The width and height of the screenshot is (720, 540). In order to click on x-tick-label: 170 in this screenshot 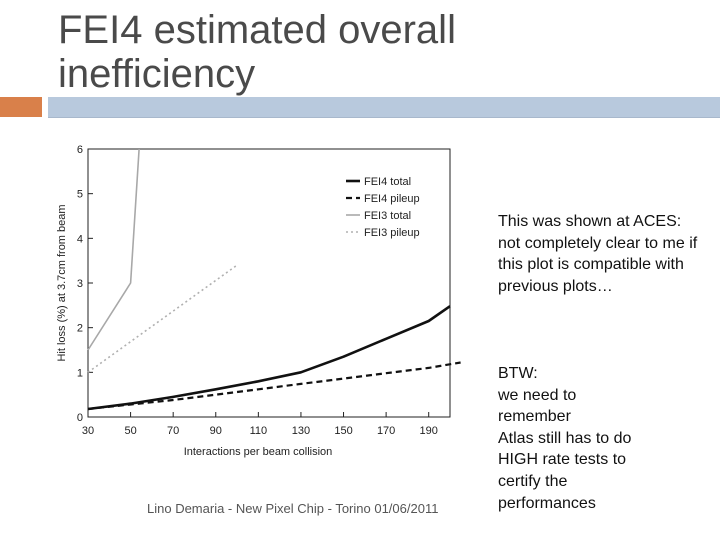, I will do `click(386, 431)`.